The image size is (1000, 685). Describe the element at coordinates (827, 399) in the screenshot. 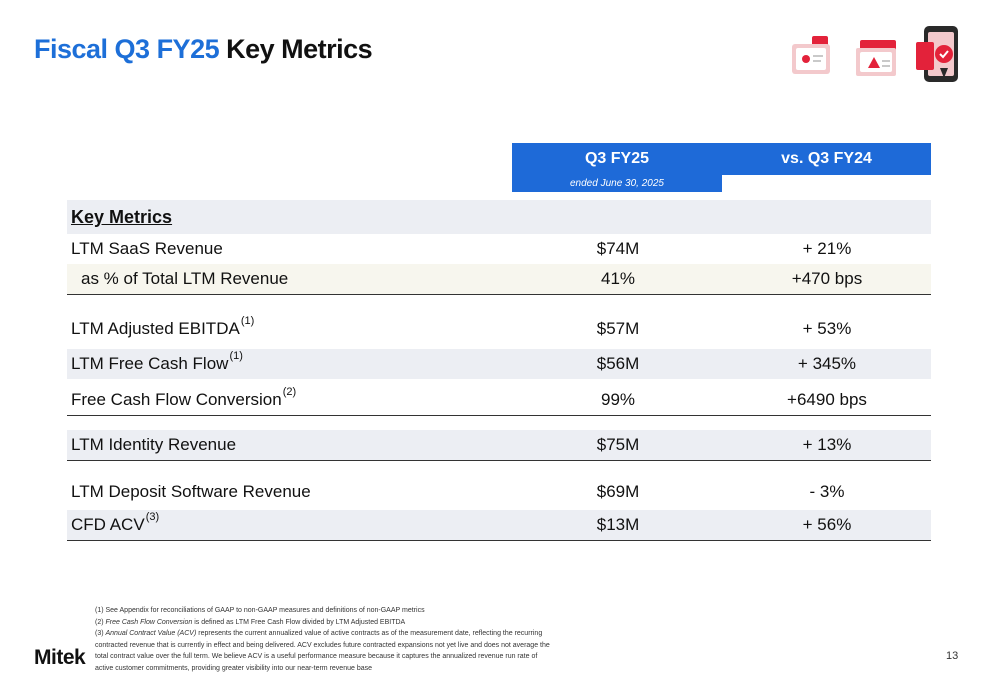

I see `row-change: +6490 bps` at that location.